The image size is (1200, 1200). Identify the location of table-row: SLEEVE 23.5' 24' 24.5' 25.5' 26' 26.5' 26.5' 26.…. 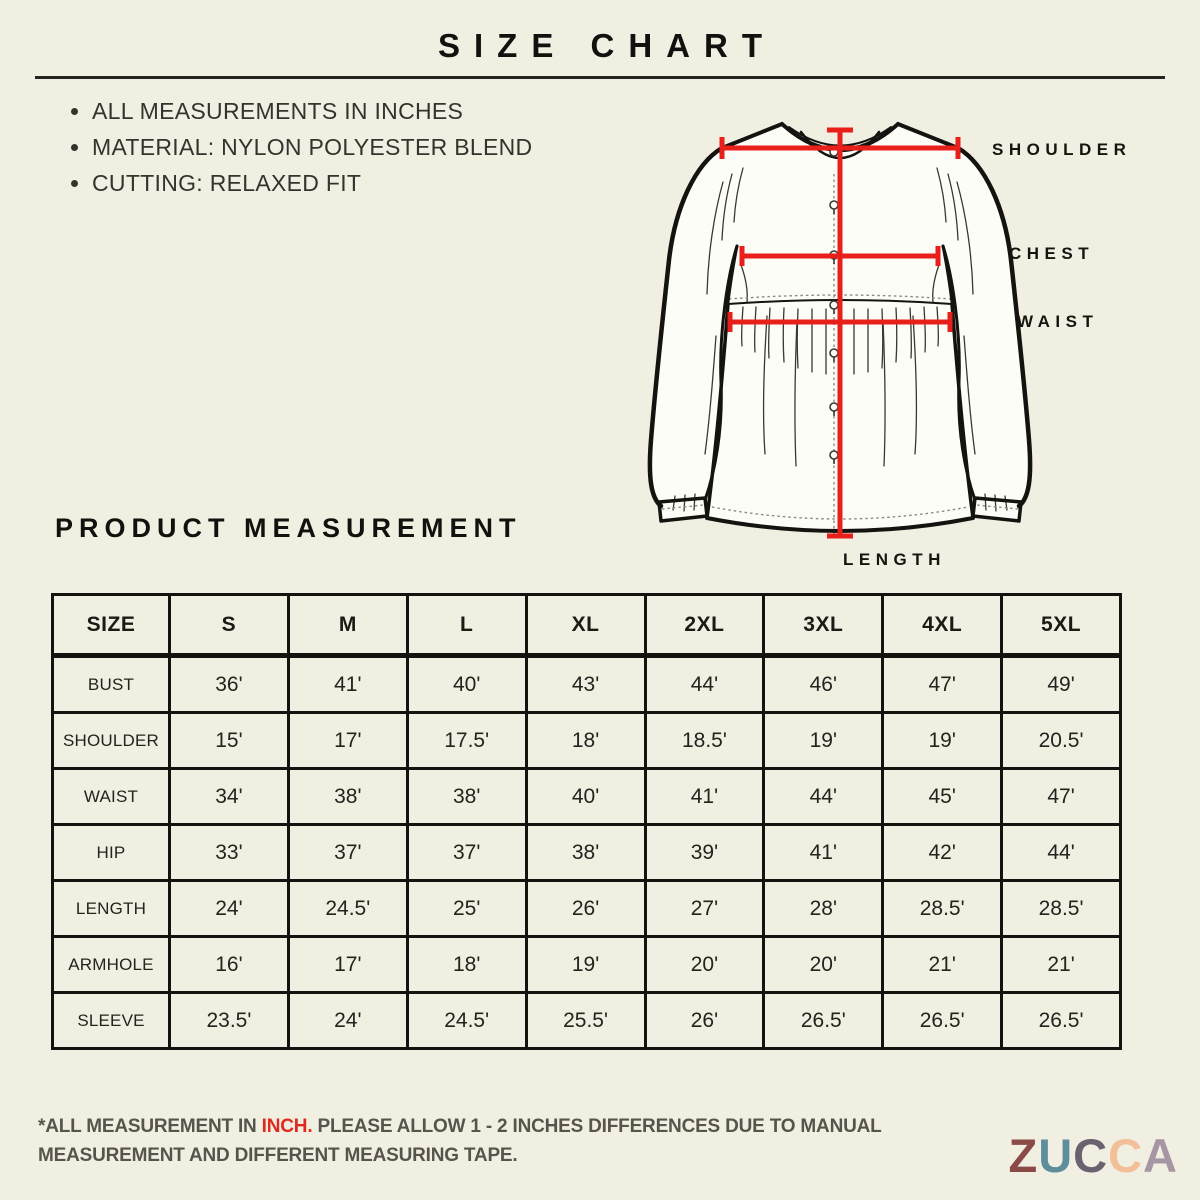
(586, 1020).